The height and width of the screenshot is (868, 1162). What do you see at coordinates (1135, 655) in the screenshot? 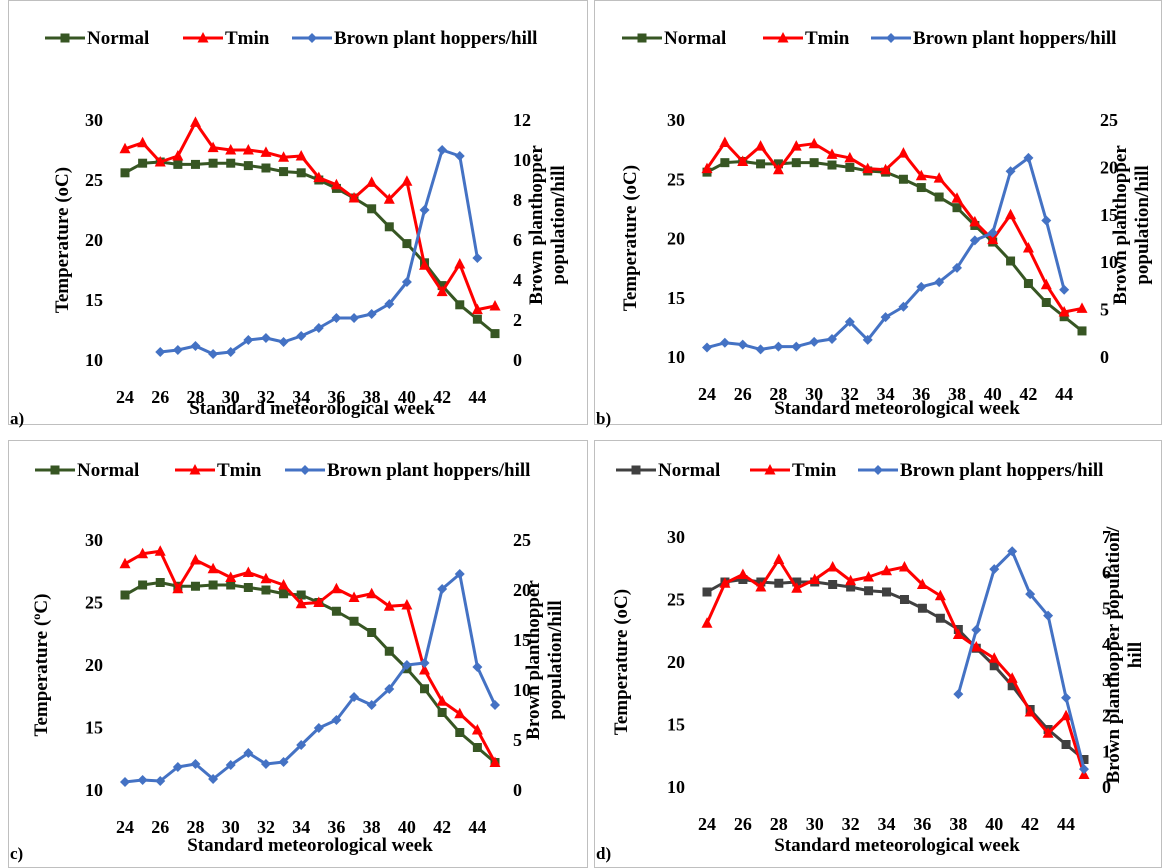
I see `y-right-axis-title: hill` at bounding box center [1135, 655].